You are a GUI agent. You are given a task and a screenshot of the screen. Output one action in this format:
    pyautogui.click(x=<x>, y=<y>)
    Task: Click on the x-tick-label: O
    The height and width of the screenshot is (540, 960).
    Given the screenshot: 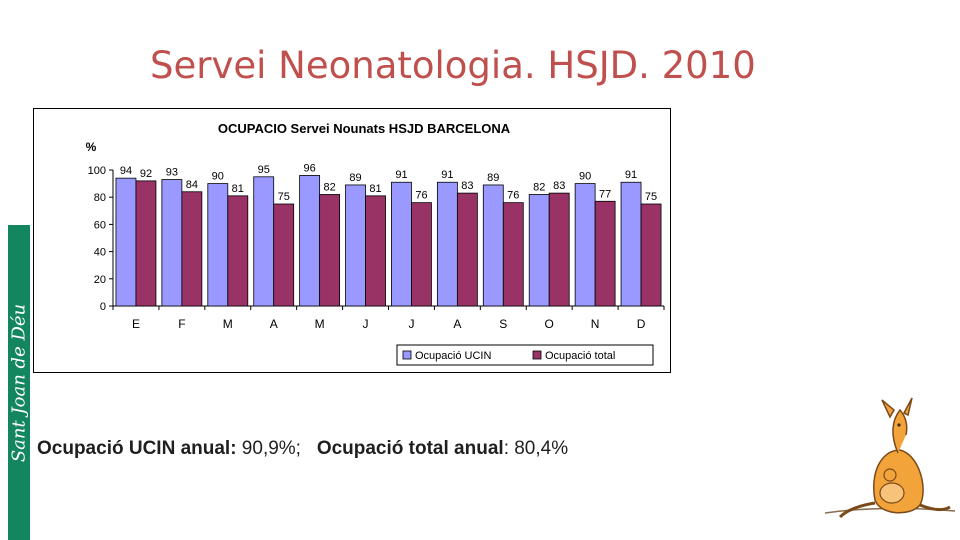 What is the action you would take?
    pyautogui.click(x=549, y=324)
    